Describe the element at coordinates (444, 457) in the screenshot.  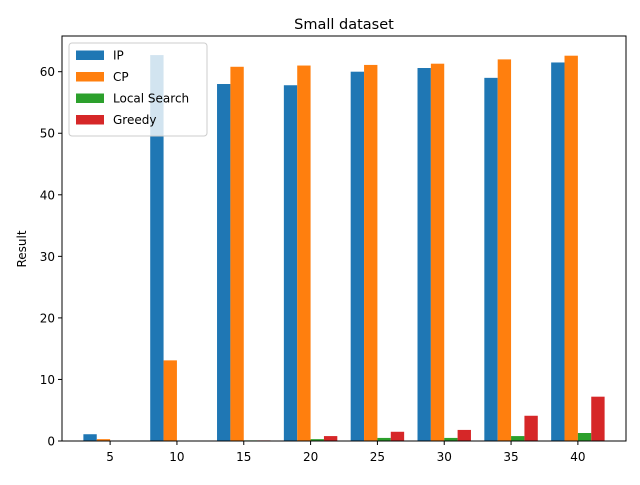
I see `x-tick-label: 30` at that location.